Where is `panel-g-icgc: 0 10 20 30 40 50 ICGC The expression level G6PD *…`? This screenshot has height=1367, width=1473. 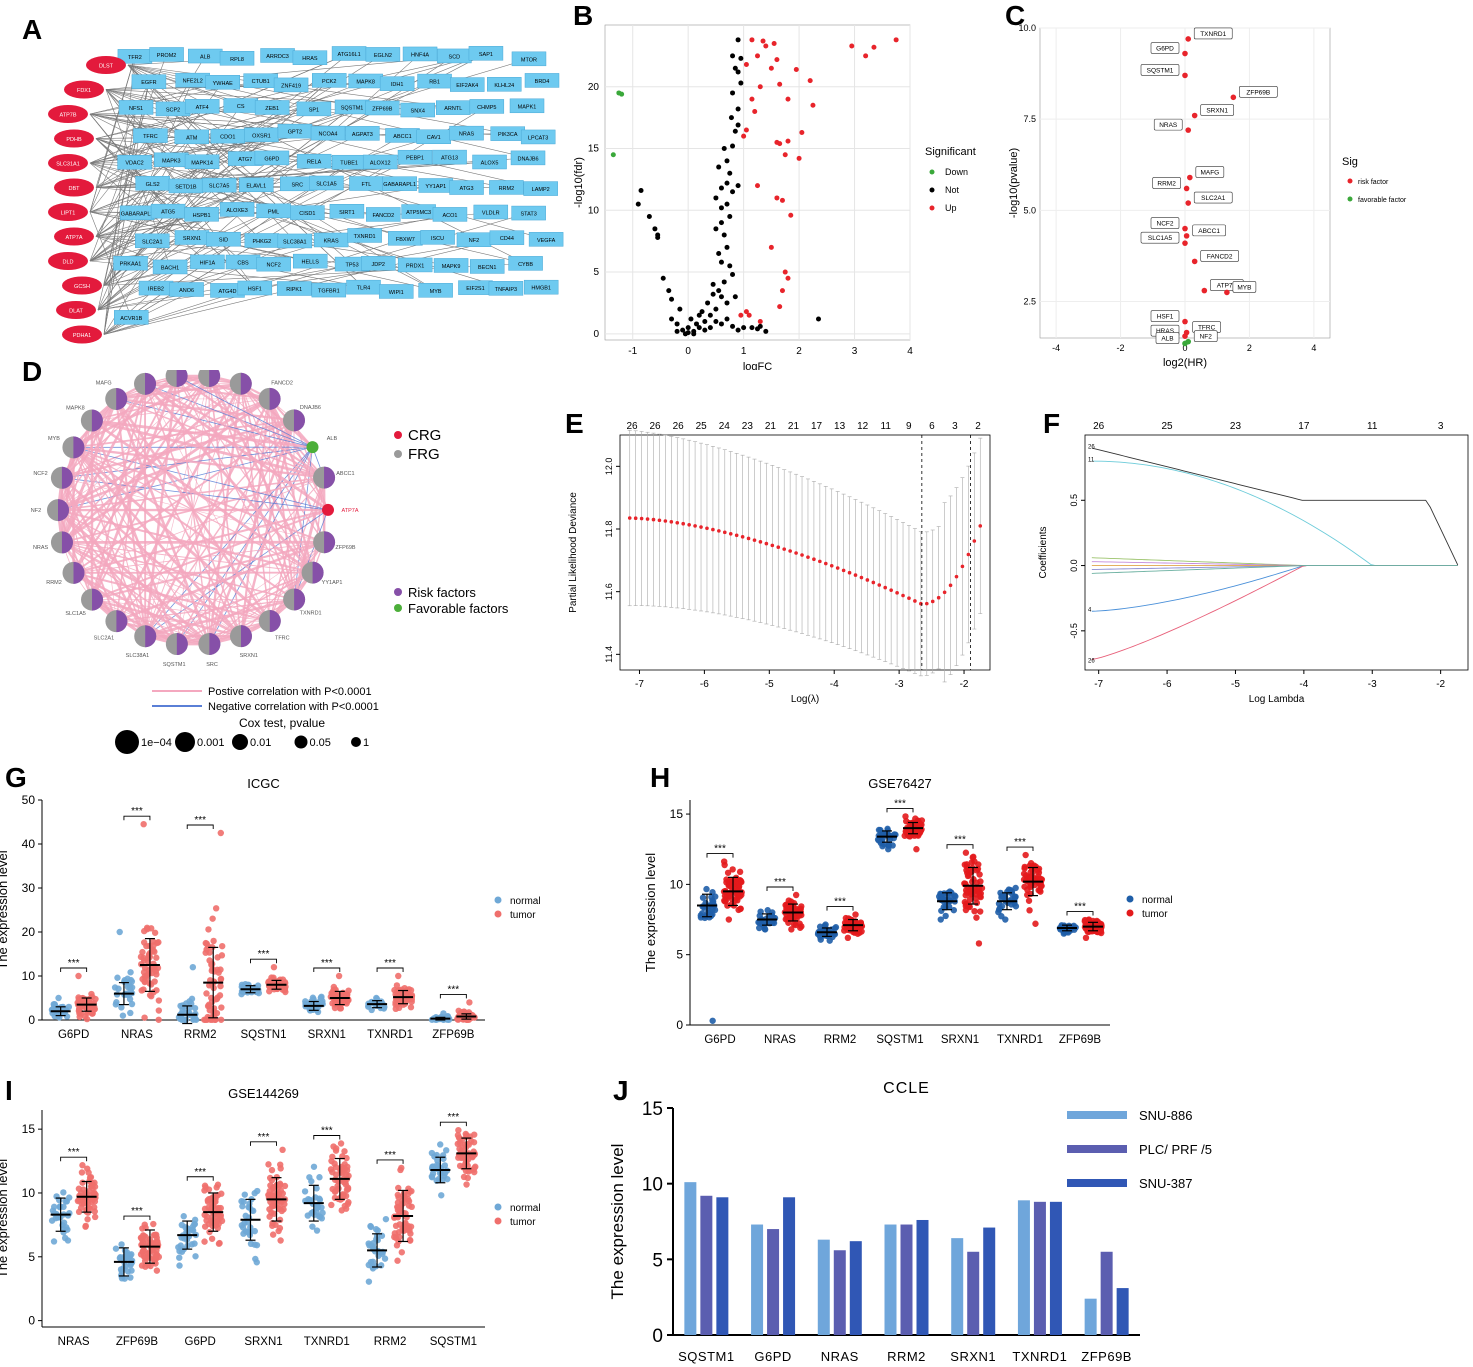 panel-g-icgc: 0 10 20 30 40 50 ICGC The expression level G6PD *… is located at coordinates (270, 908).